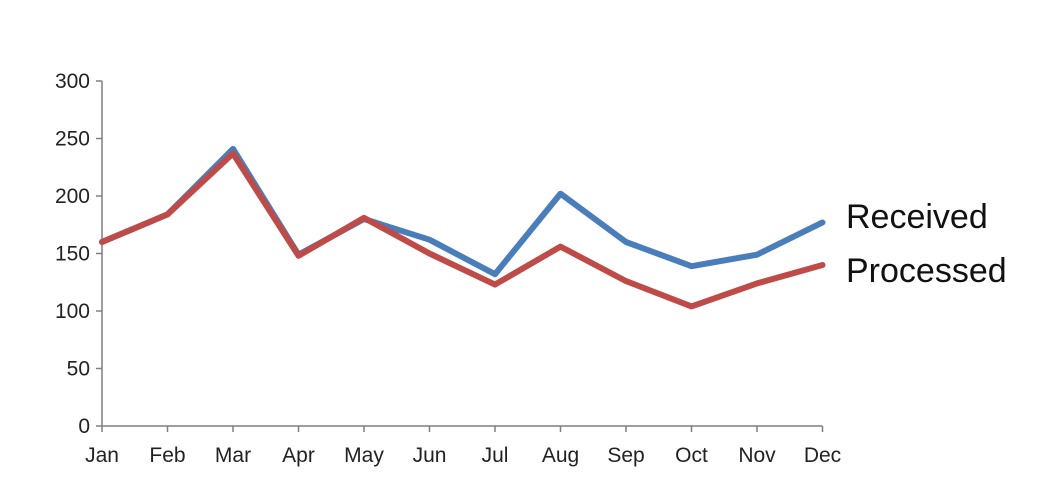  Describe the element at coordinates (625, 455) in the screenshot. I see `x-tick-label: Sep` at that location.